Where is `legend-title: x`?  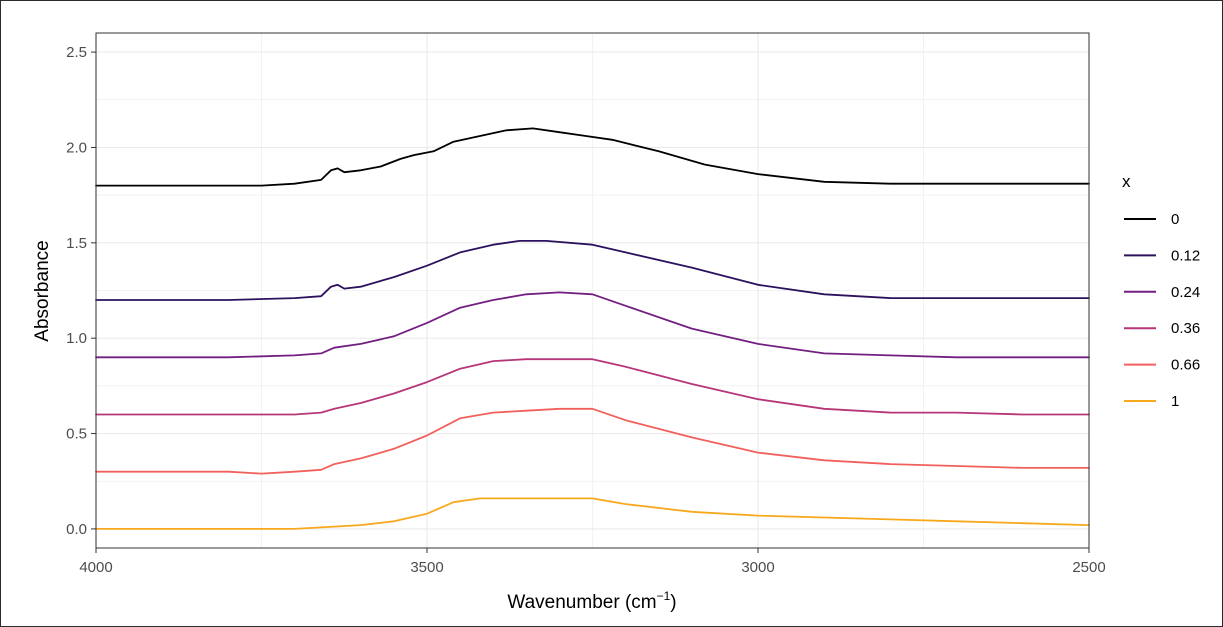
legend-title: x is located at coordinates (1126, 181).